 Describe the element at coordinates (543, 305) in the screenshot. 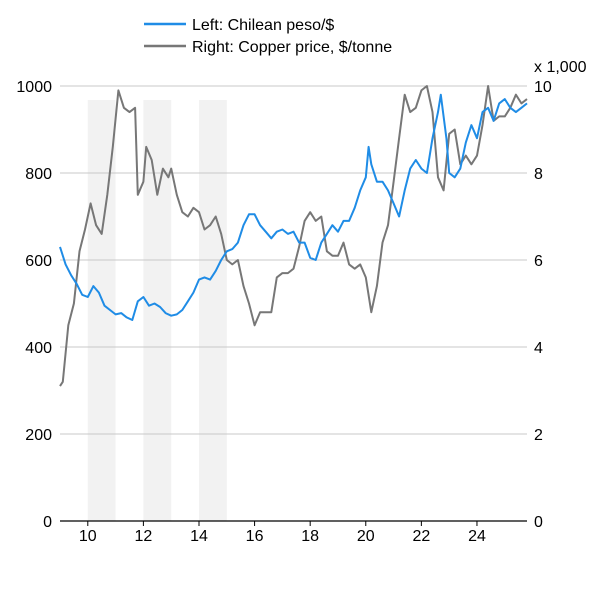

I see `y-right-tick-labels: 0 2 4 6 8 10` at that location.